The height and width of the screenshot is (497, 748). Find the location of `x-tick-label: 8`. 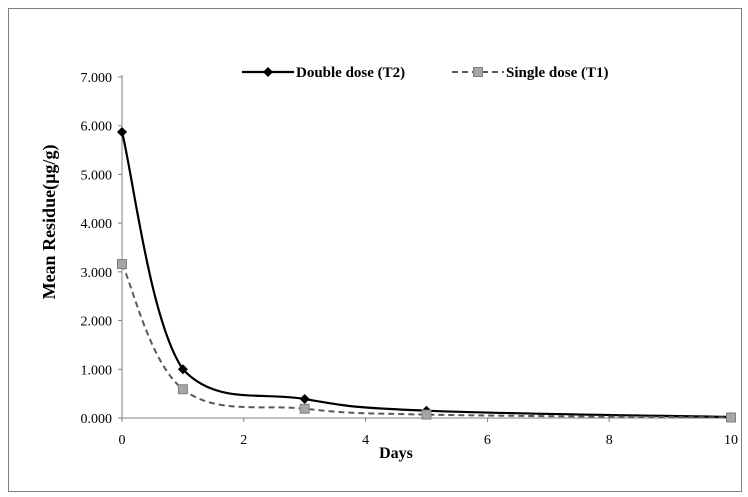

x-tick-label: 8 is located at coordinates (609, 440).